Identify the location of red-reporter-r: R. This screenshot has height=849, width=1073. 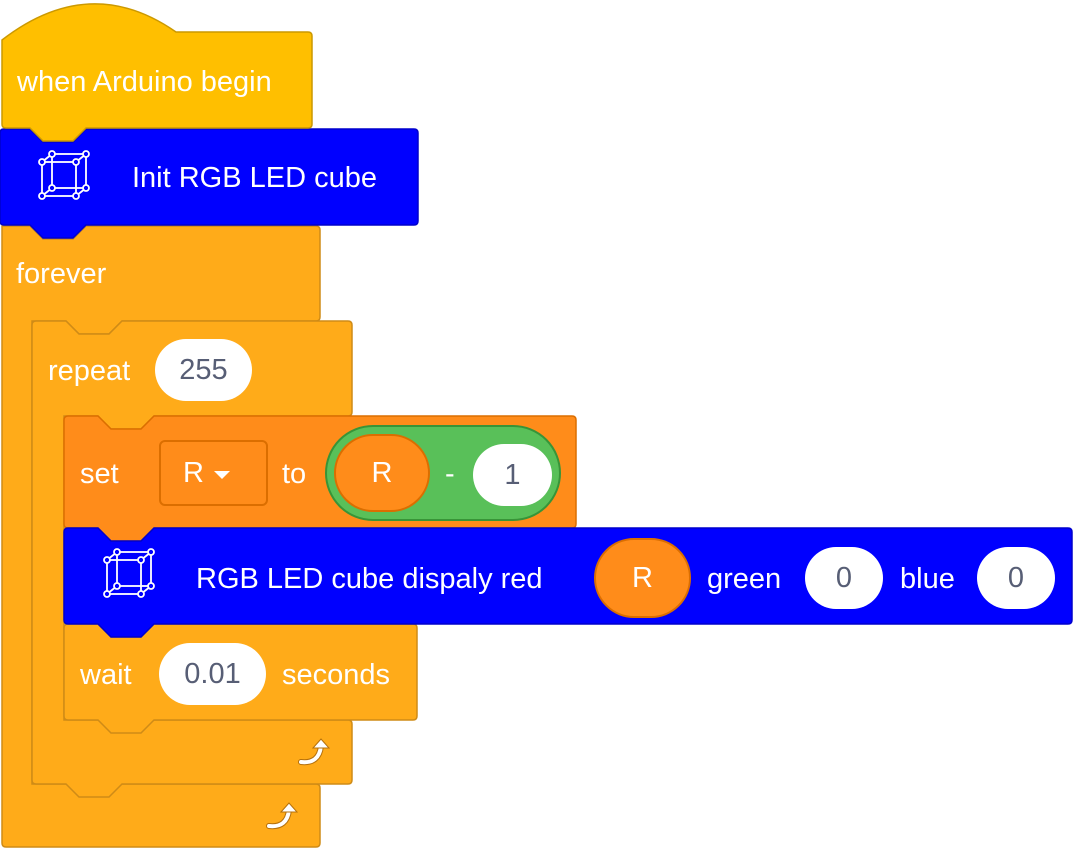
(642, 578).